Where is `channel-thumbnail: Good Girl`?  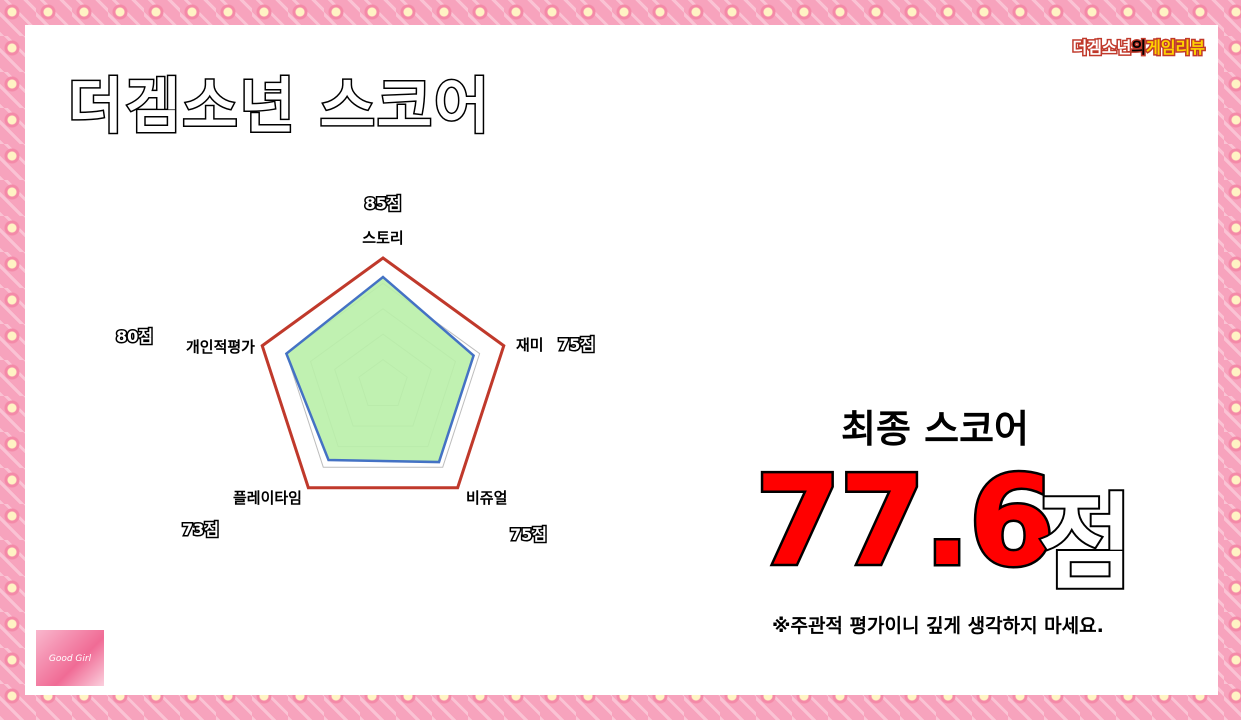
channel-thumbnail: Good Girl is located at coordinates (70, 658).